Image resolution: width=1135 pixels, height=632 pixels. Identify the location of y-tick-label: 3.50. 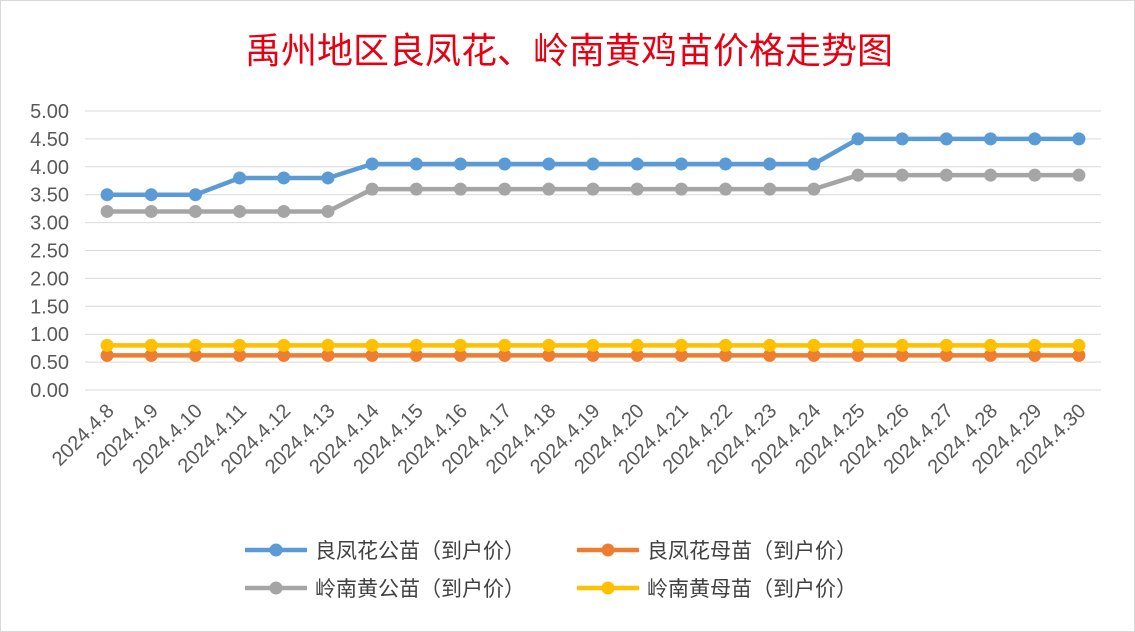
(49, 196).